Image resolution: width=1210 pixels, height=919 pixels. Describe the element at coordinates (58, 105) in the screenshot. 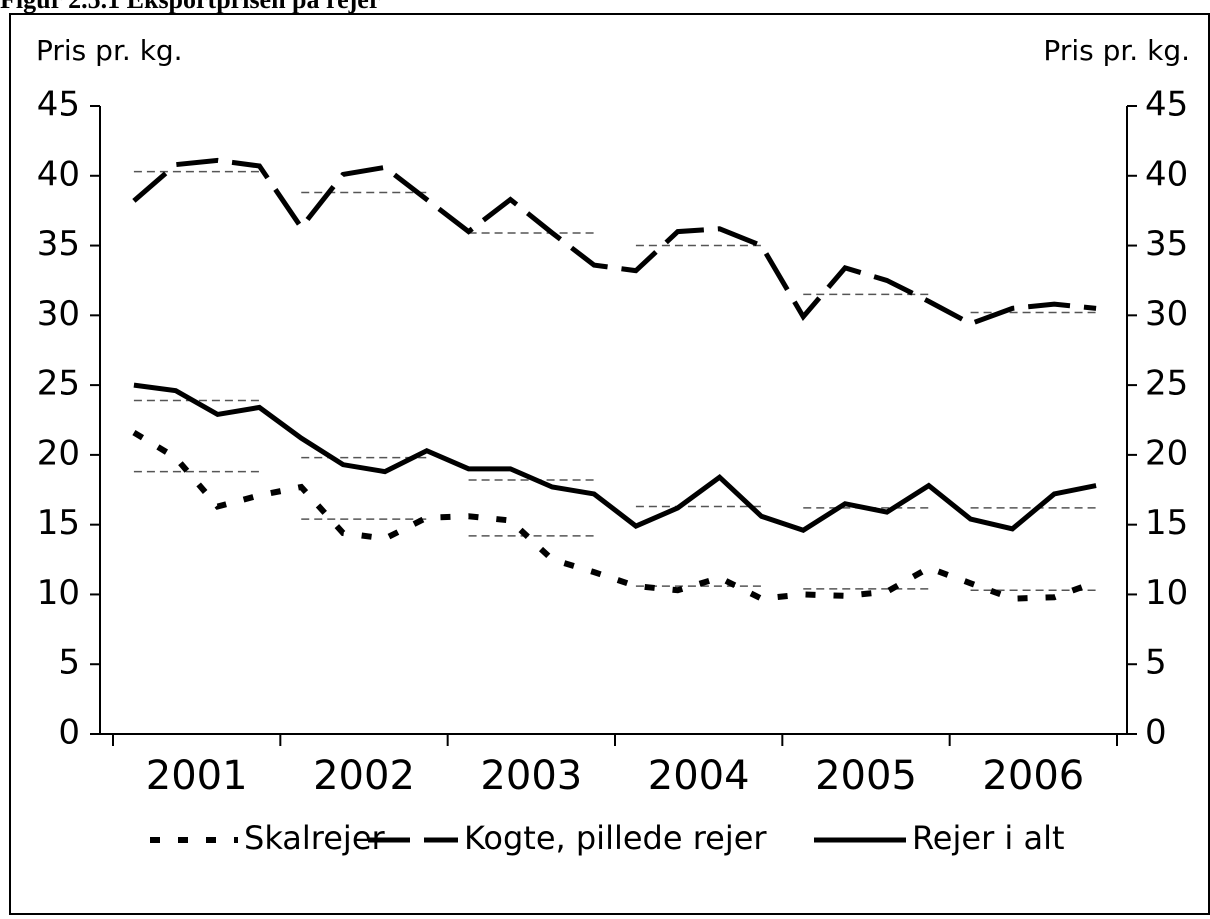

I see `y-tick-label: 45` at that location.